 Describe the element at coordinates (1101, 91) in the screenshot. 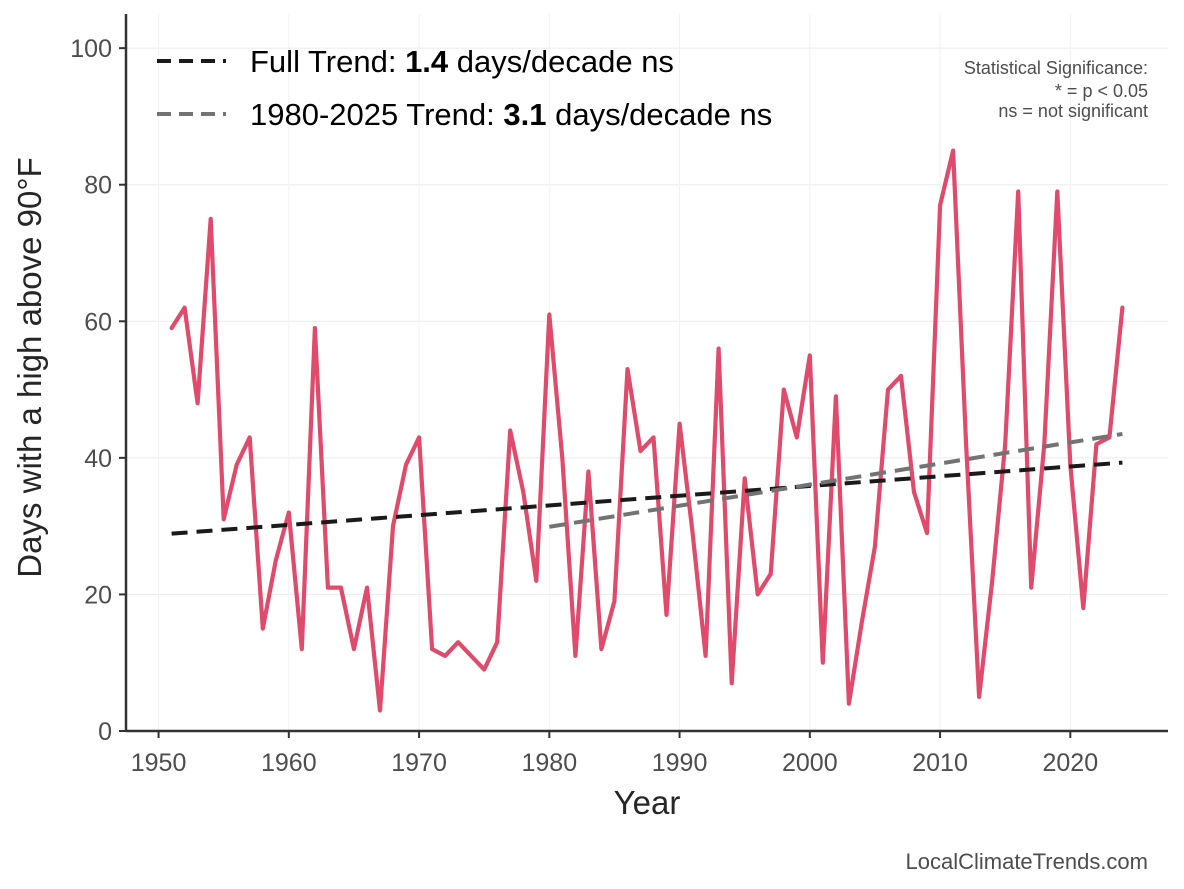

I see `significance-p-value: * = p < 0.05` at that location.